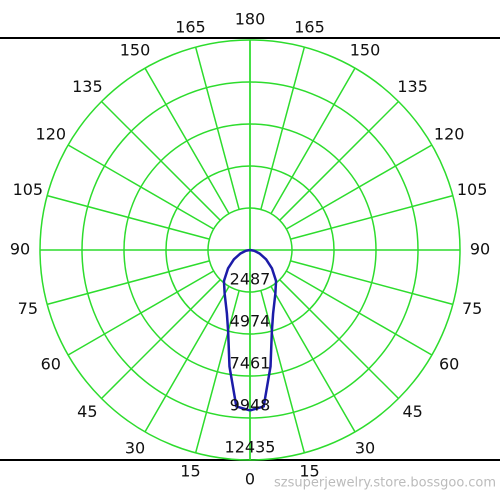  I want to click on angle-label: 180, so click(250, 19).